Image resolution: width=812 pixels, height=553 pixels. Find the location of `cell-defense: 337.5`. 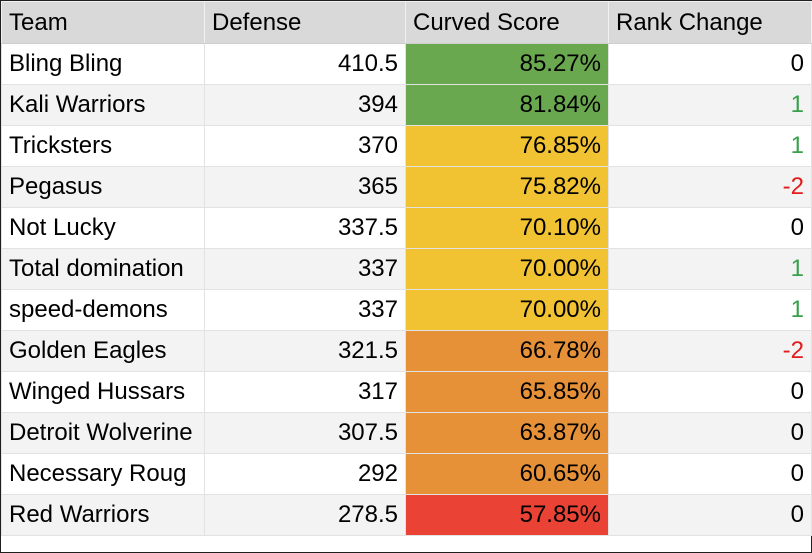

cell-defense: 337.5 is located at coordinates (305, 228).